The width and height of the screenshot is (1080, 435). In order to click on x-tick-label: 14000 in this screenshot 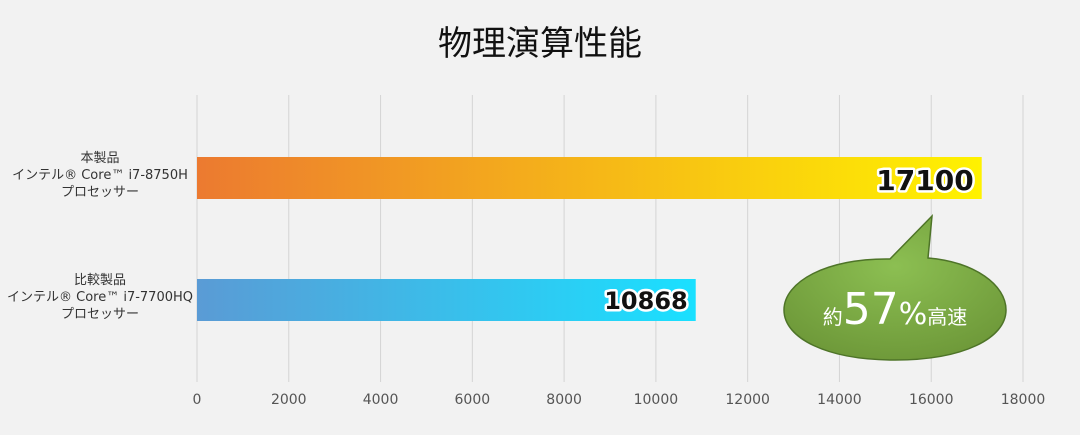, I will do `click(839, 400)`.